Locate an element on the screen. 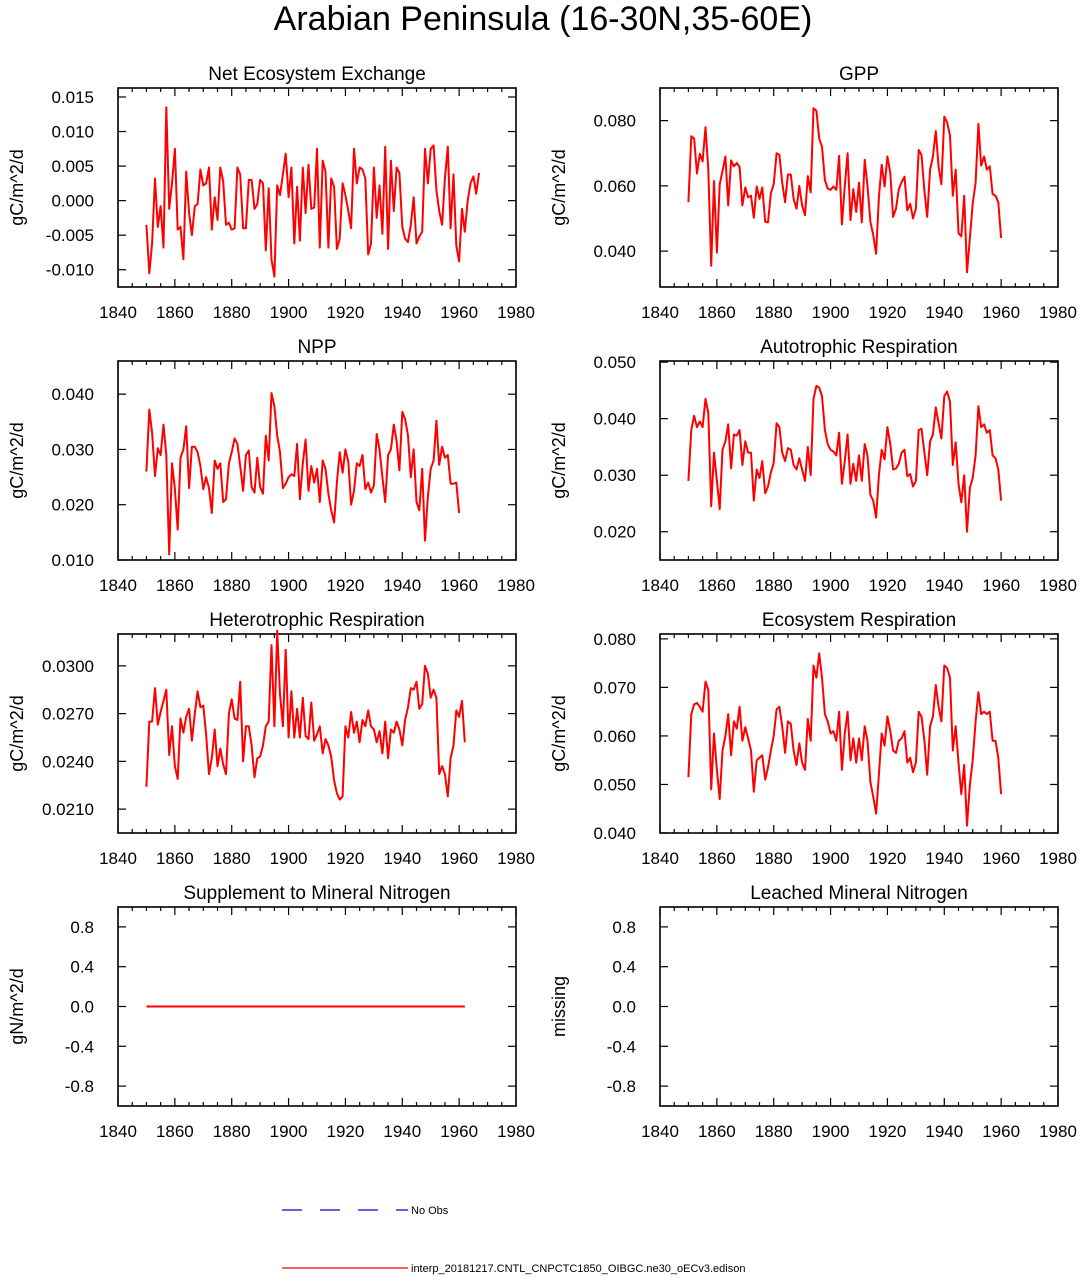 Image resolution: width=1080 pixels, height=1277 pixels. panel-title-npp: NPP is located at coordinates (316, 347).